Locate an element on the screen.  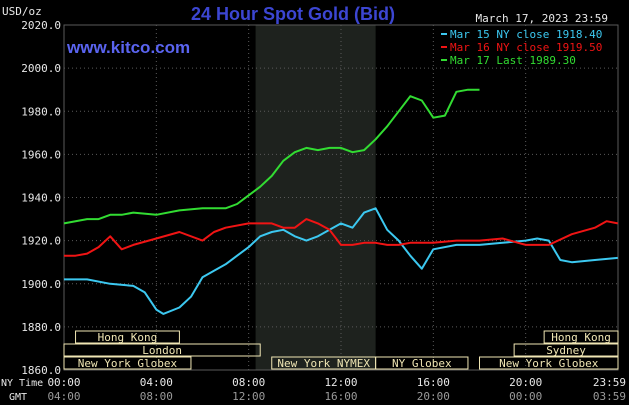
y-tick-label: 1960.0 is located at coordinates (41, 154).